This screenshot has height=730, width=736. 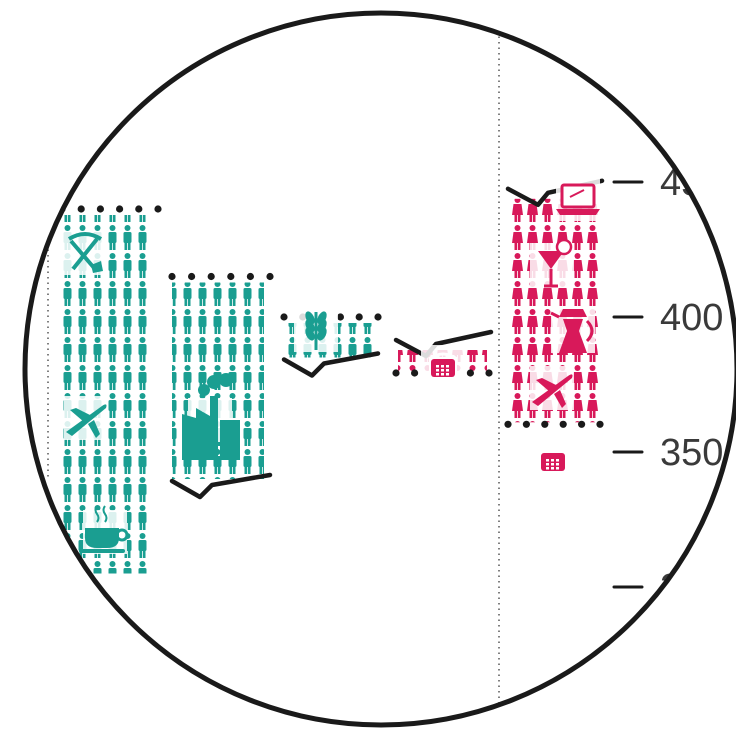 I want to click on wheat-icon, so click(x=316, y=330).